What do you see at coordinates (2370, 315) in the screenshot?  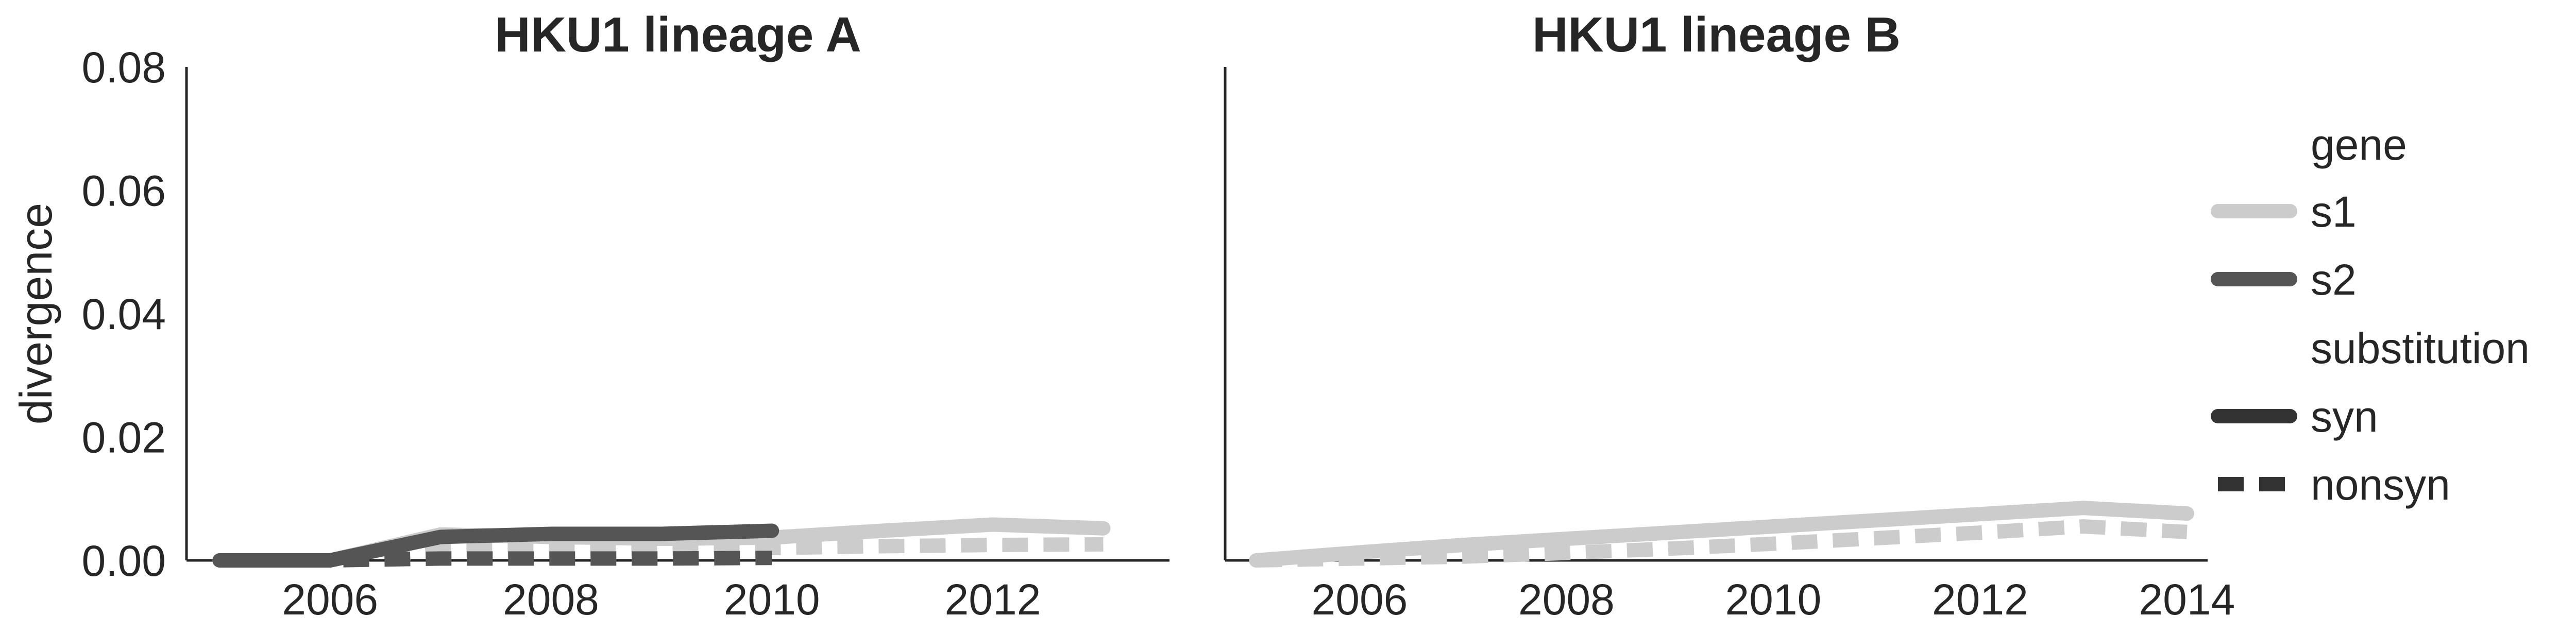 I see `legend: gene s1 s2 substitution syn nonsyn` at bounding box center [2370, 315].